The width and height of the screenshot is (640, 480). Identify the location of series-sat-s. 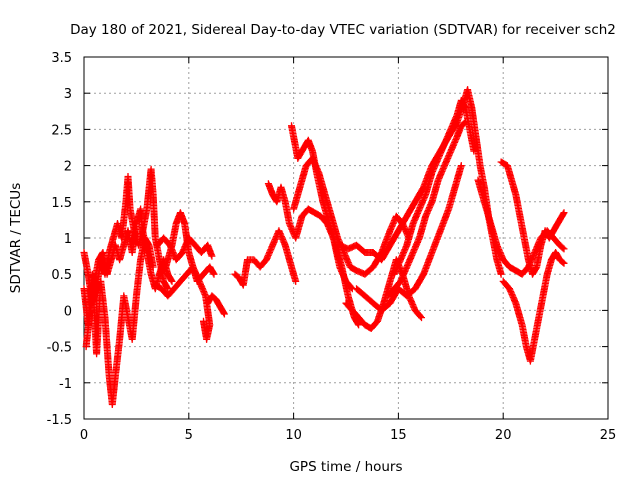
(533, 307).